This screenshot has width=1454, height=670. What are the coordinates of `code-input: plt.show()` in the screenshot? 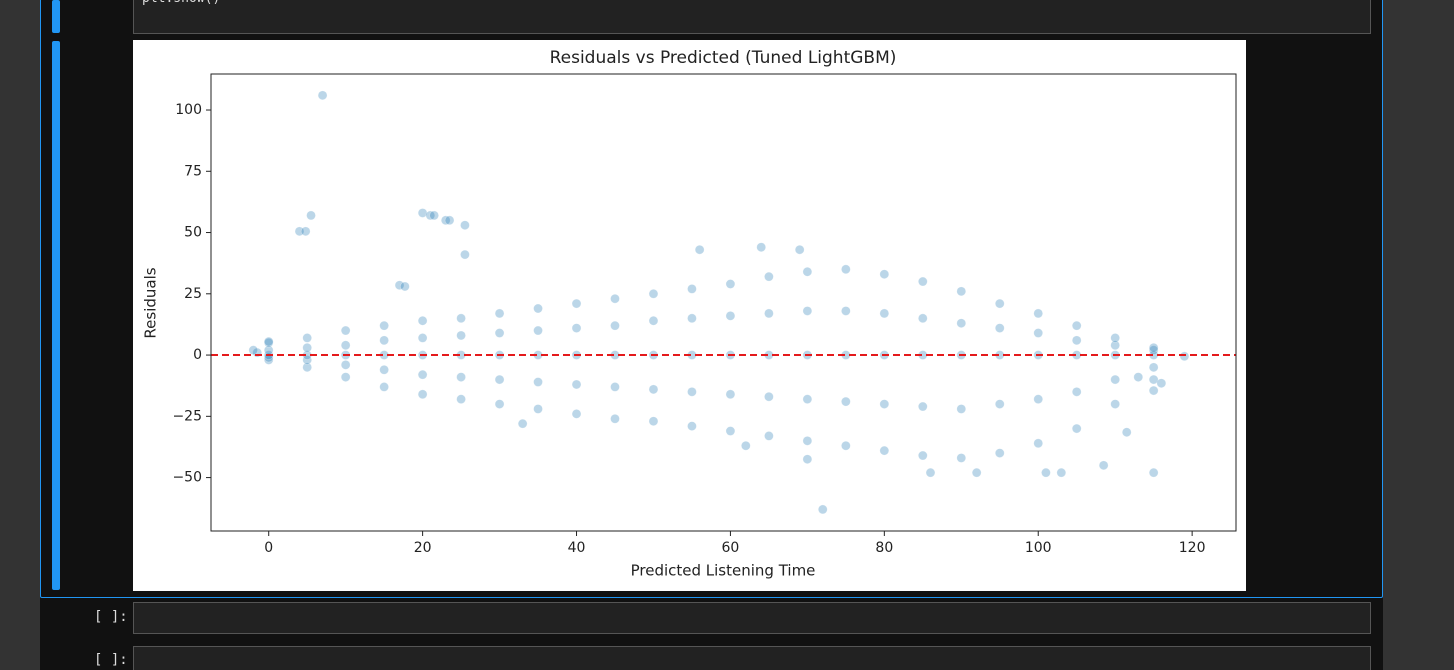 It's located at (752, 17).